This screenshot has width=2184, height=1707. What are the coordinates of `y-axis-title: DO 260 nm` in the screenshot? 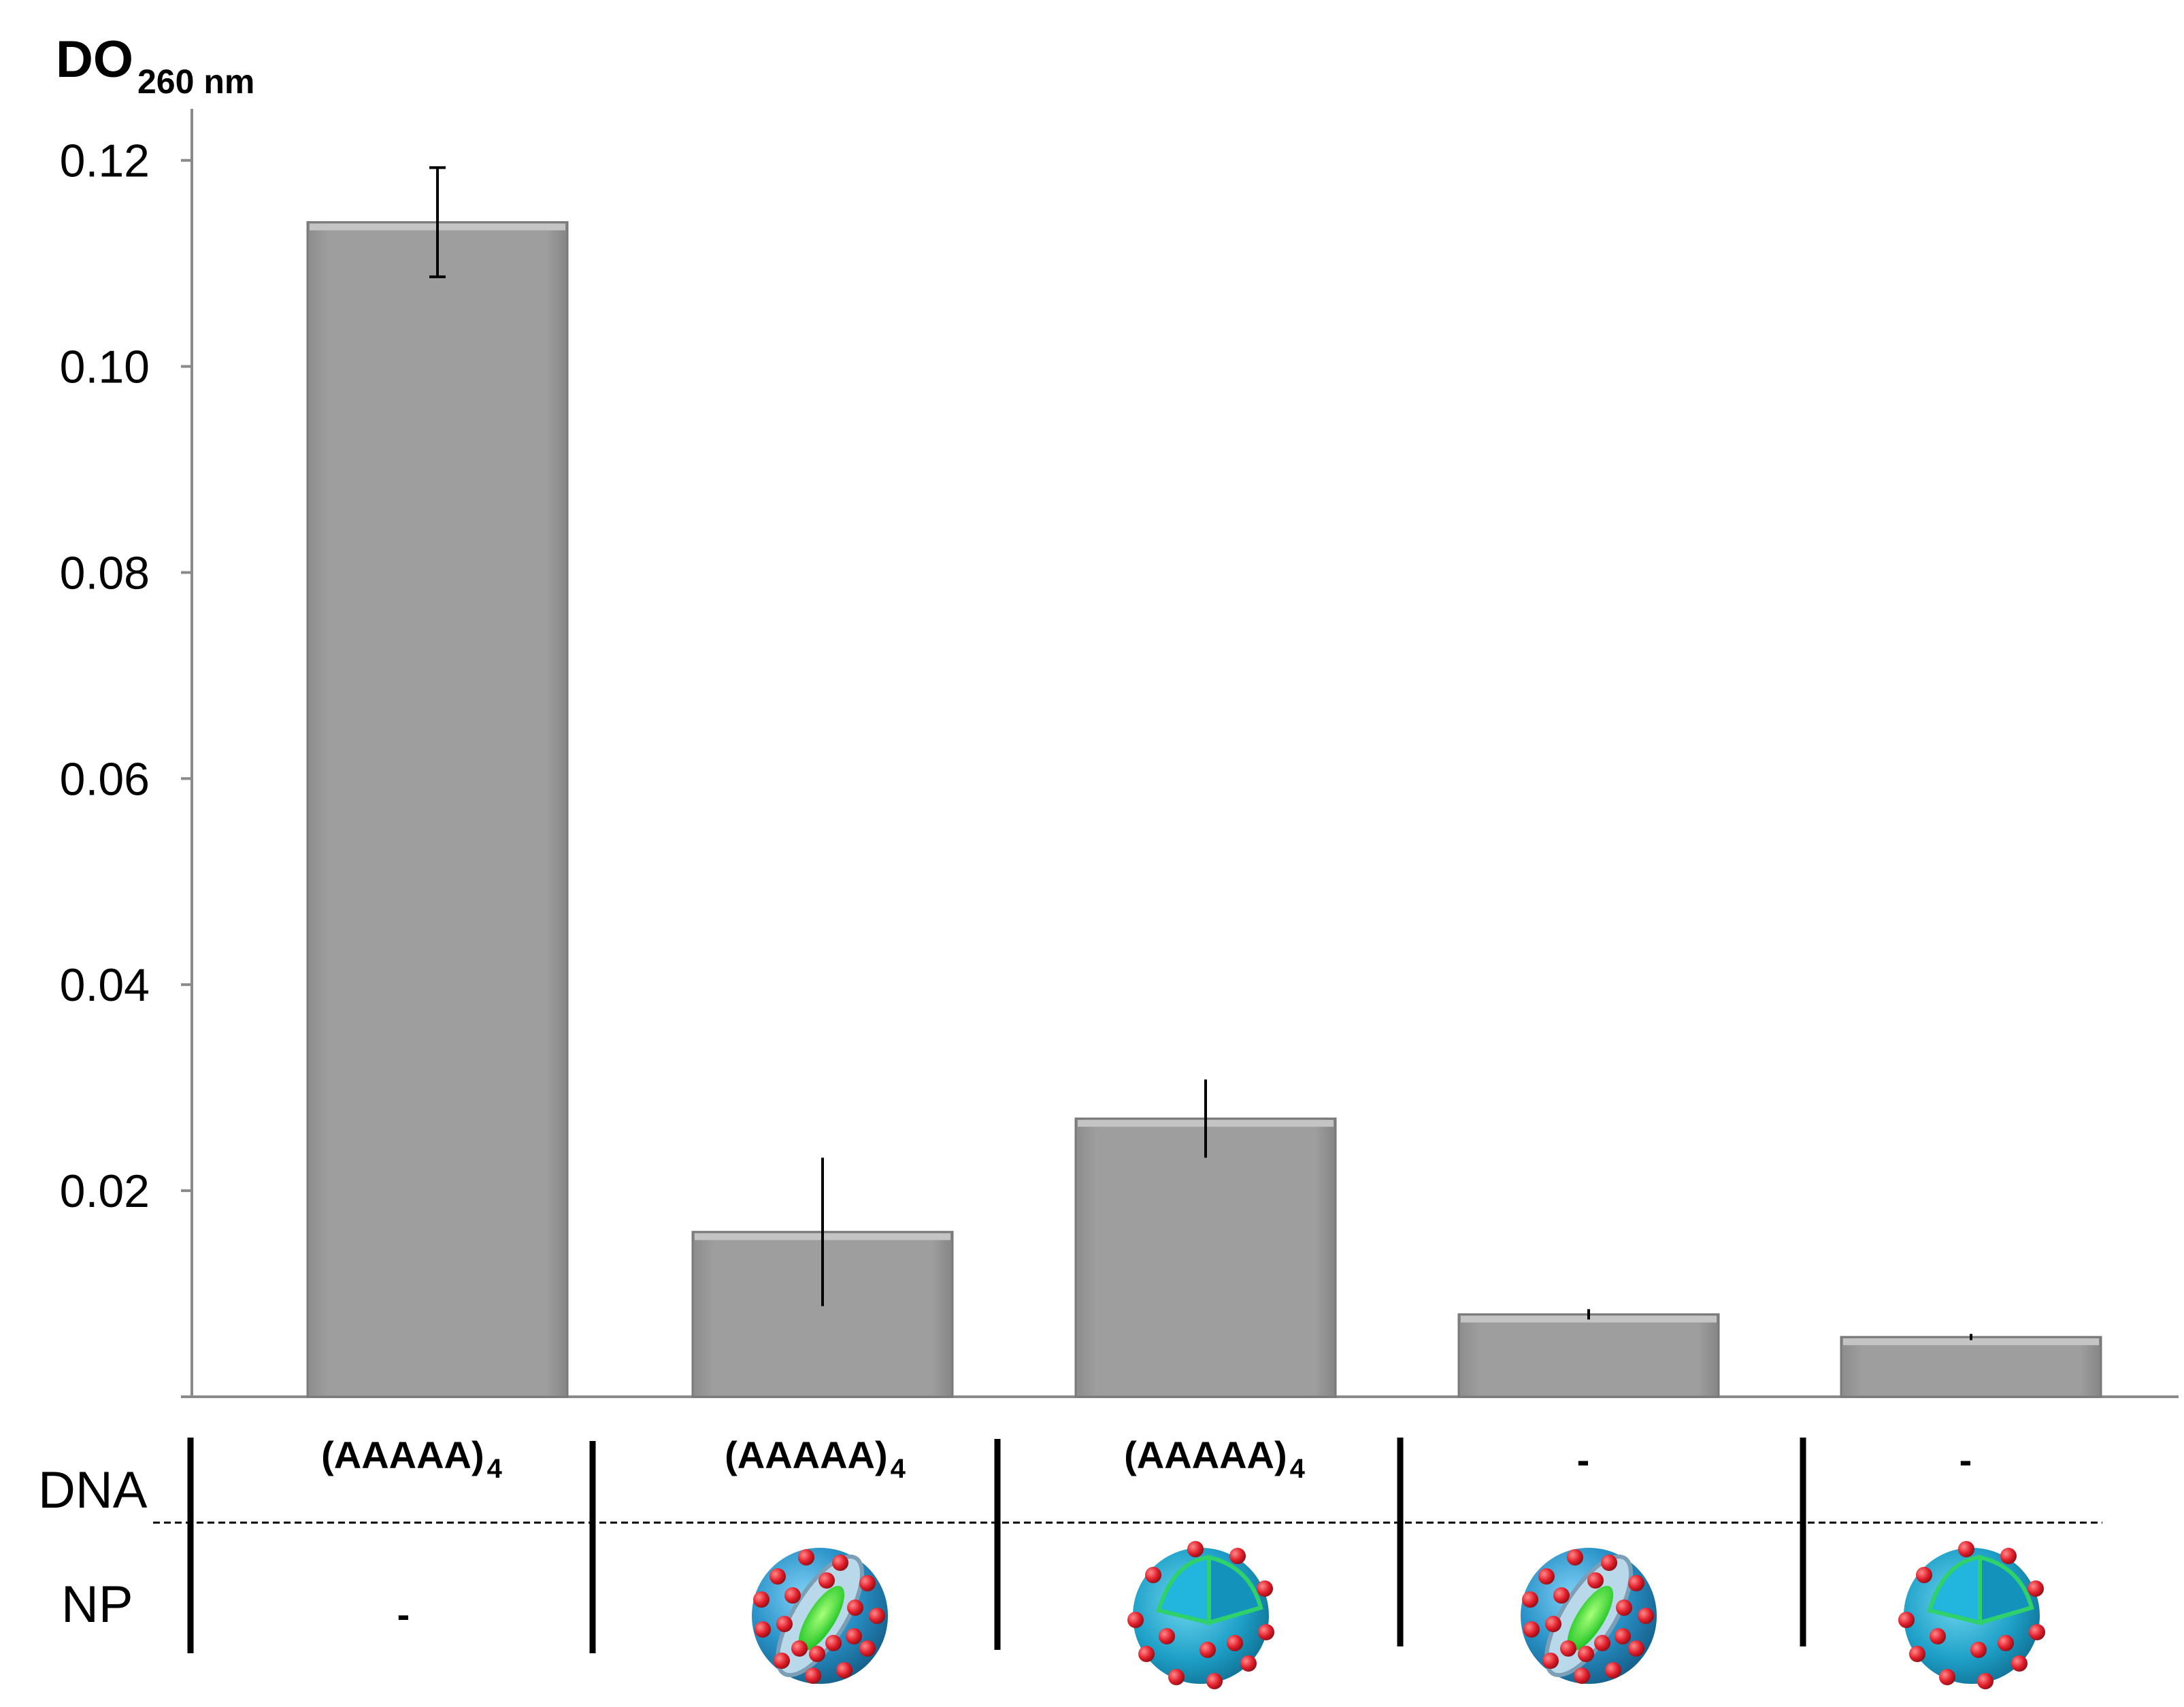 It's located at (155, 66).